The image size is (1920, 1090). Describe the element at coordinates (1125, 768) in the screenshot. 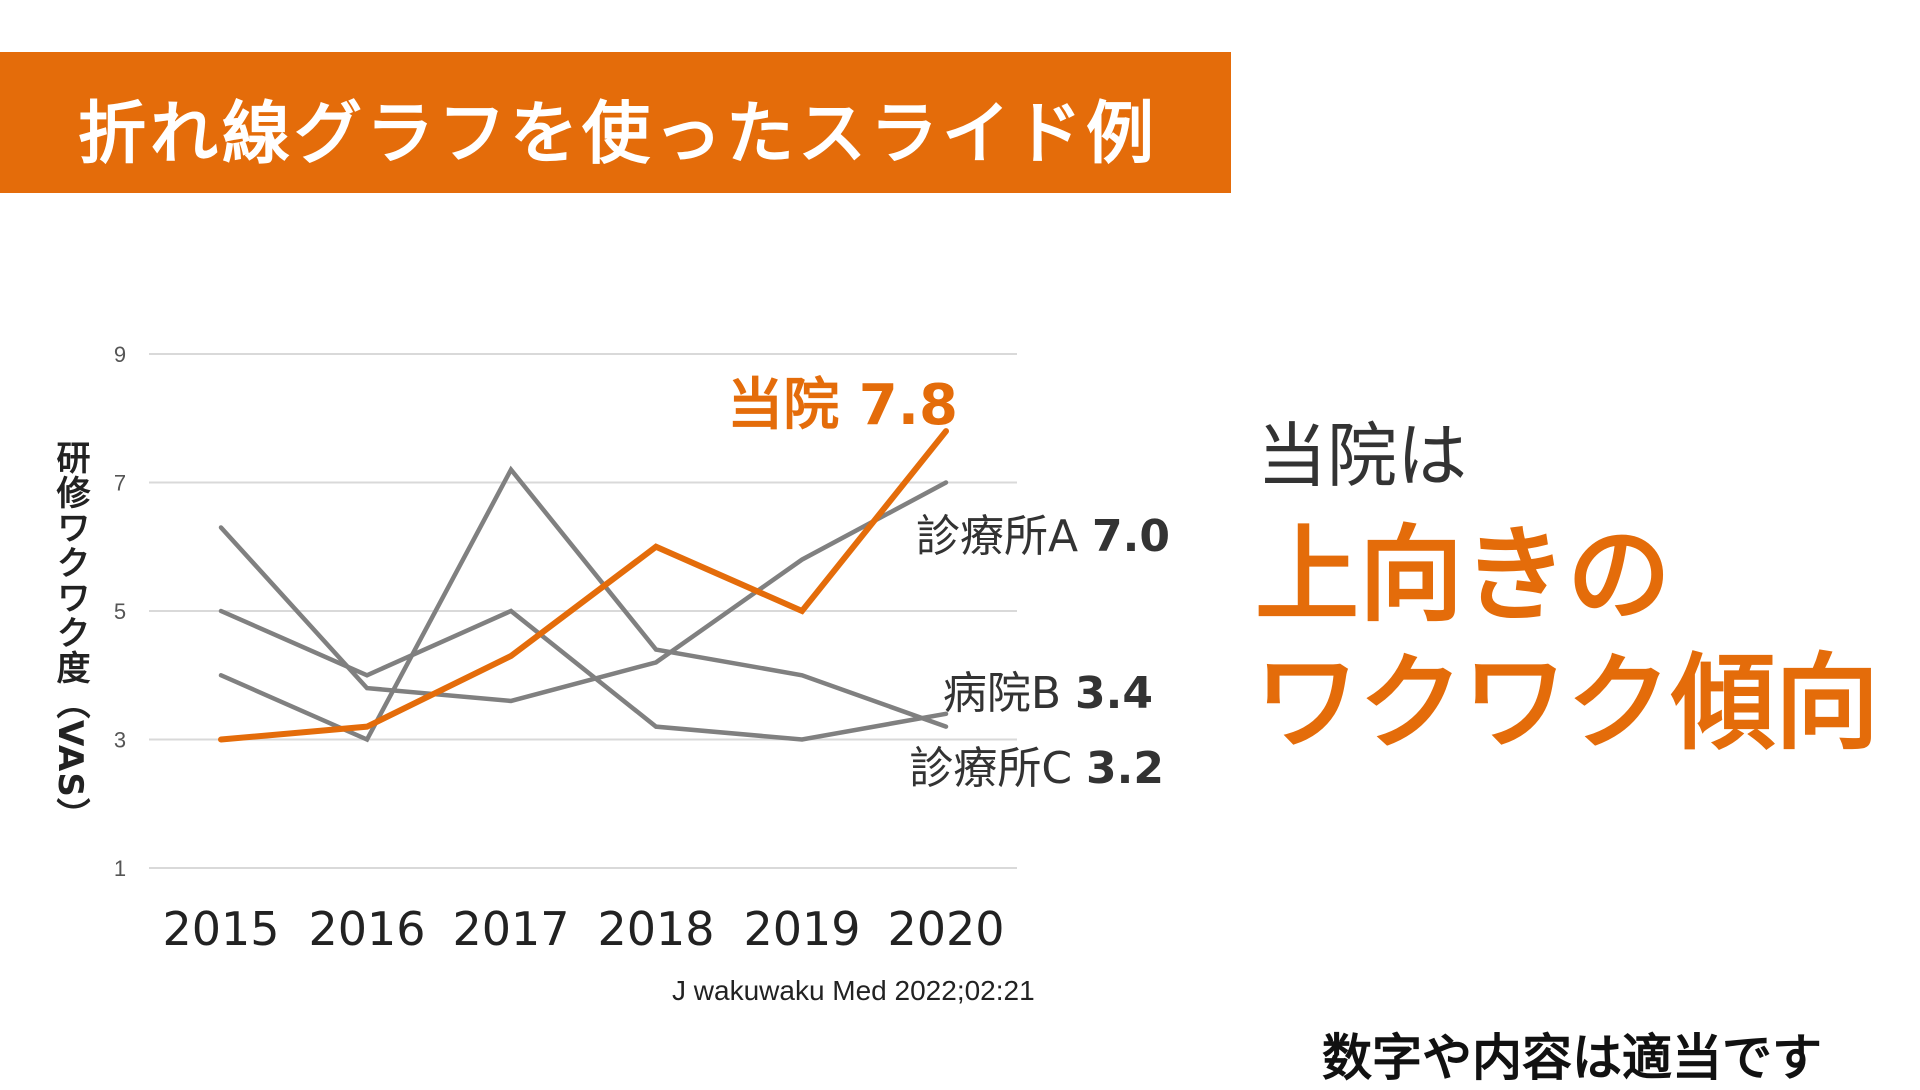

I see `series-end-value: 3.2` at that location.